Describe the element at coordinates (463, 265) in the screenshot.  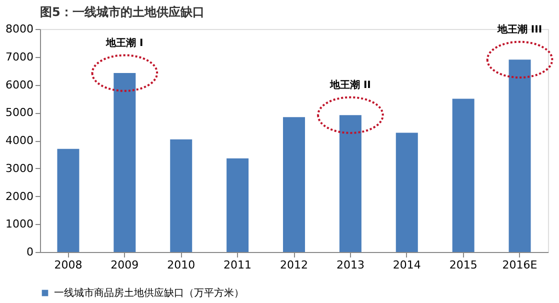
I see `x-tick-label: 2015` at that location.